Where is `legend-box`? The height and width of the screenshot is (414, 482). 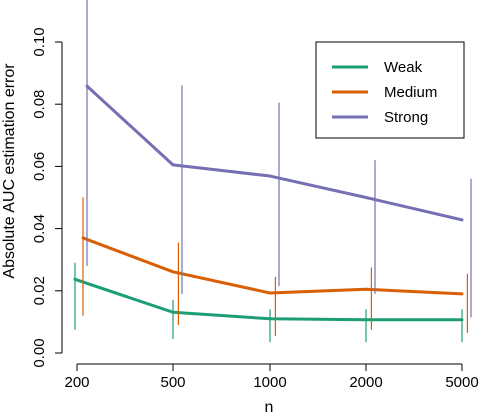 legend-box is located at coordinates (390, 90).